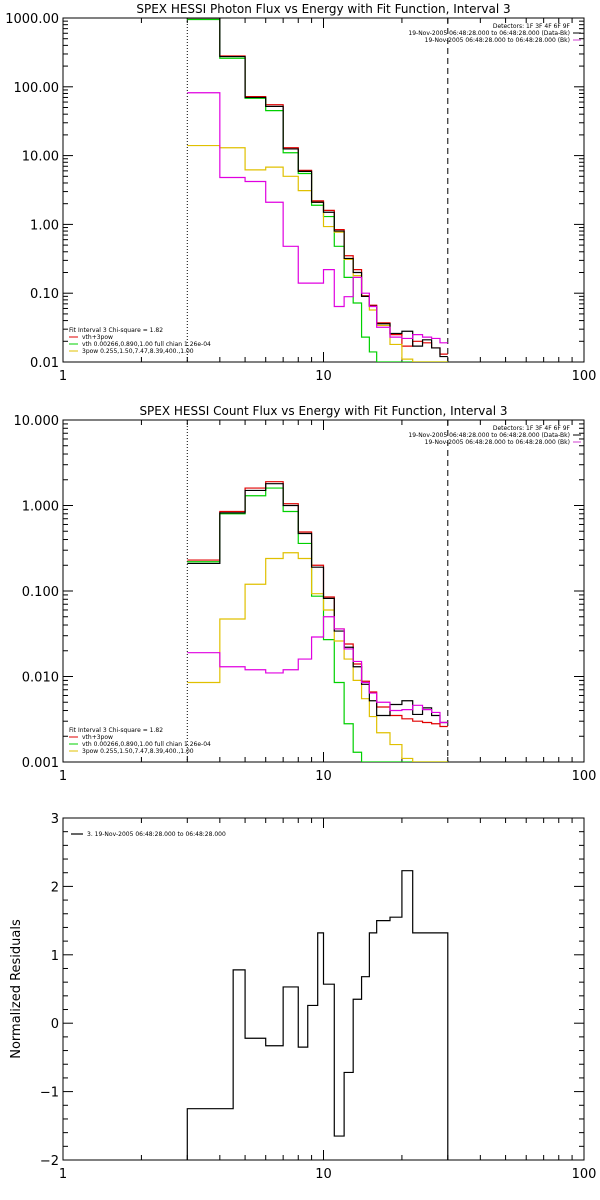 This screenshot has width=600, height=1200. What do you see at coordinates (44, 225) in the screenshot?
I see `y-tick-label: 1.00` at bounding box center [44, 225].